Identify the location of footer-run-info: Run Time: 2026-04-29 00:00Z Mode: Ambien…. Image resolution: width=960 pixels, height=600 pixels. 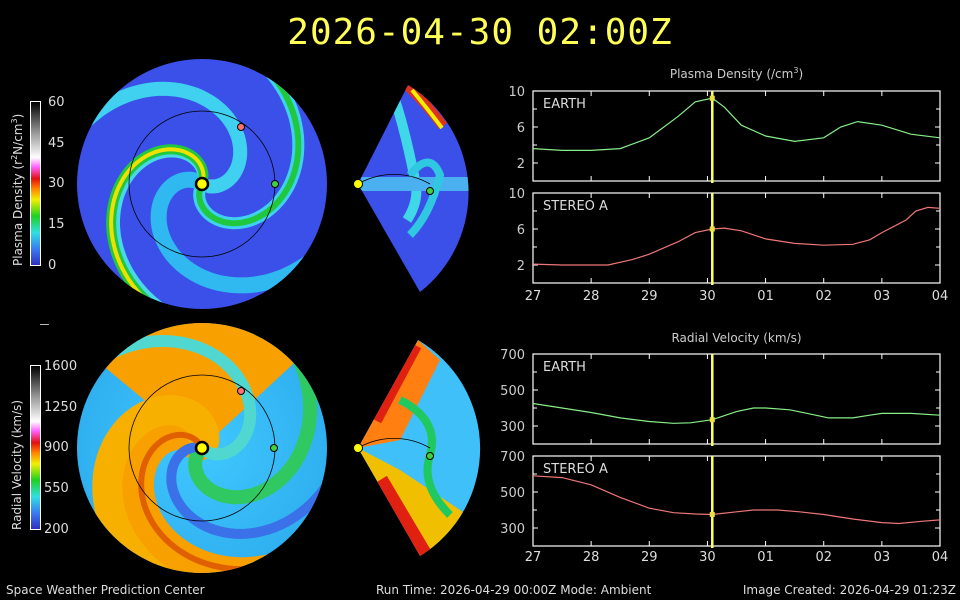
(514, 590).